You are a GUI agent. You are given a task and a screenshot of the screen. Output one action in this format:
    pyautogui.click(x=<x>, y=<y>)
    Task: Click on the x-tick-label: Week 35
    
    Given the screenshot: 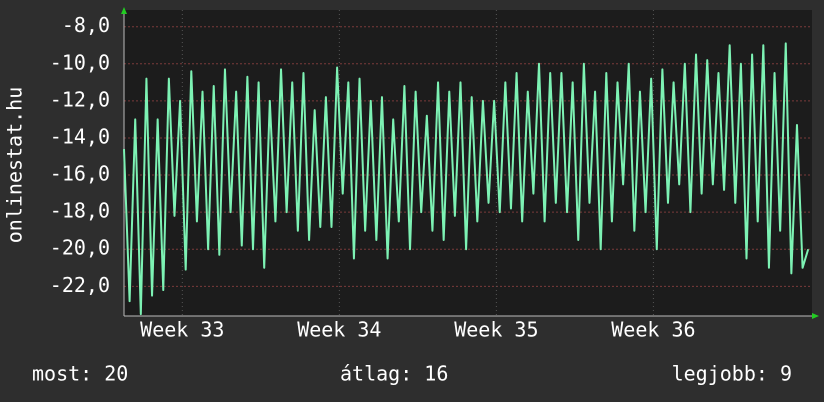 What is the action you would take?
    pyautogui.click(x=496, y=330)
    